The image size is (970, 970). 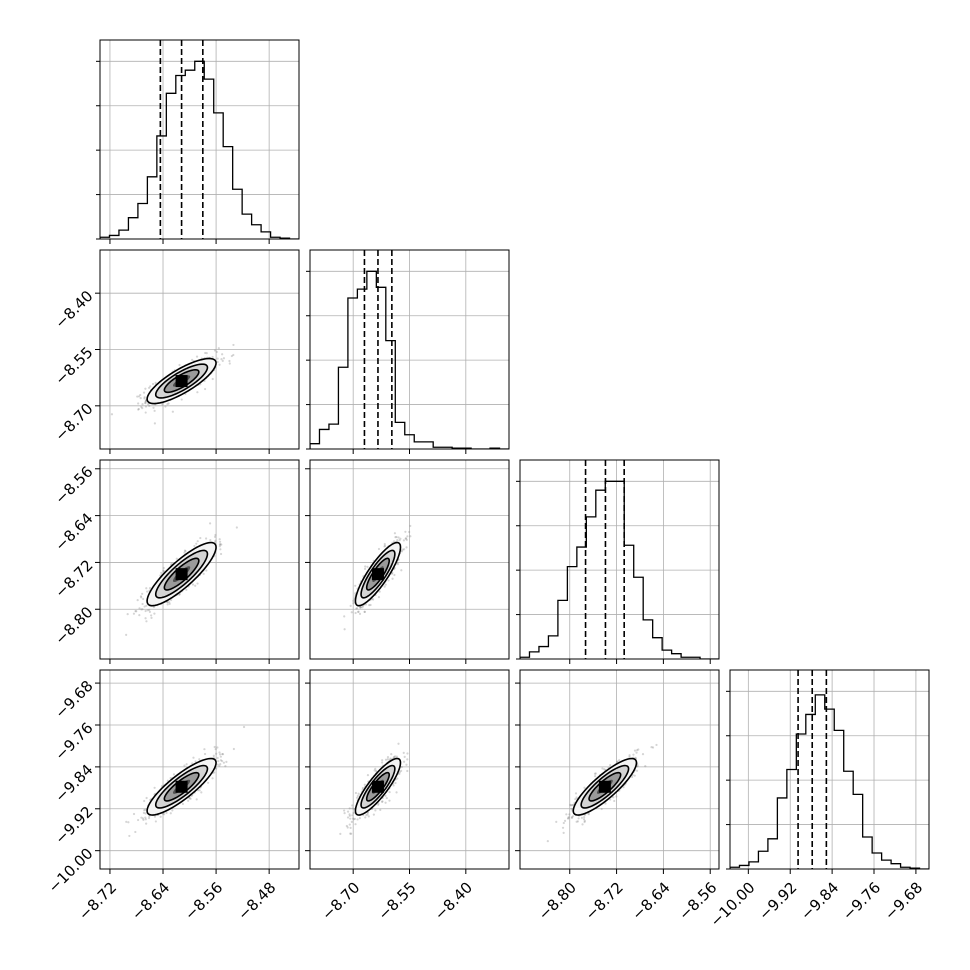 I want to click on x-tick-label: −9.76, so click(x=861, y=901).